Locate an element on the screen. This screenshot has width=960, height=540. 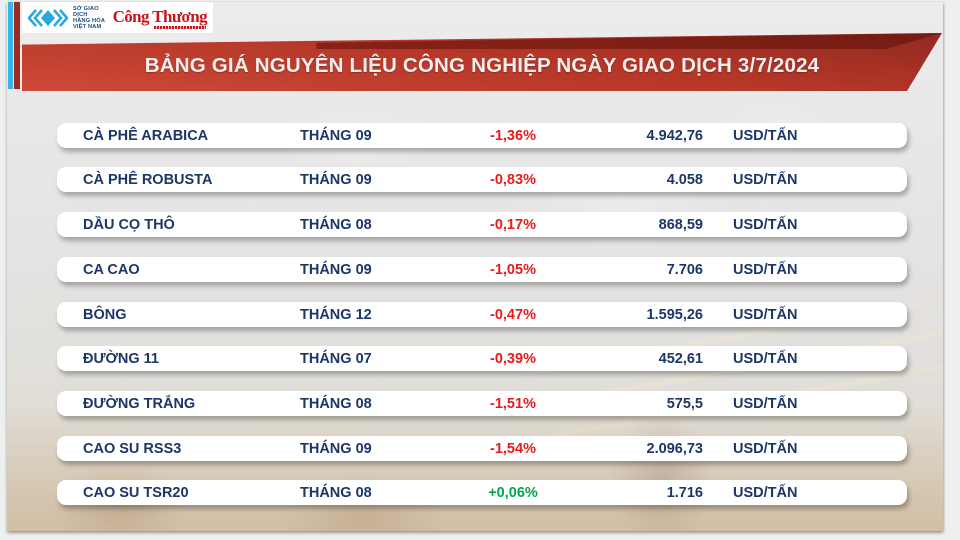
cong-thuong-logo-text: Công Thương is located at coordinates (160, 16).